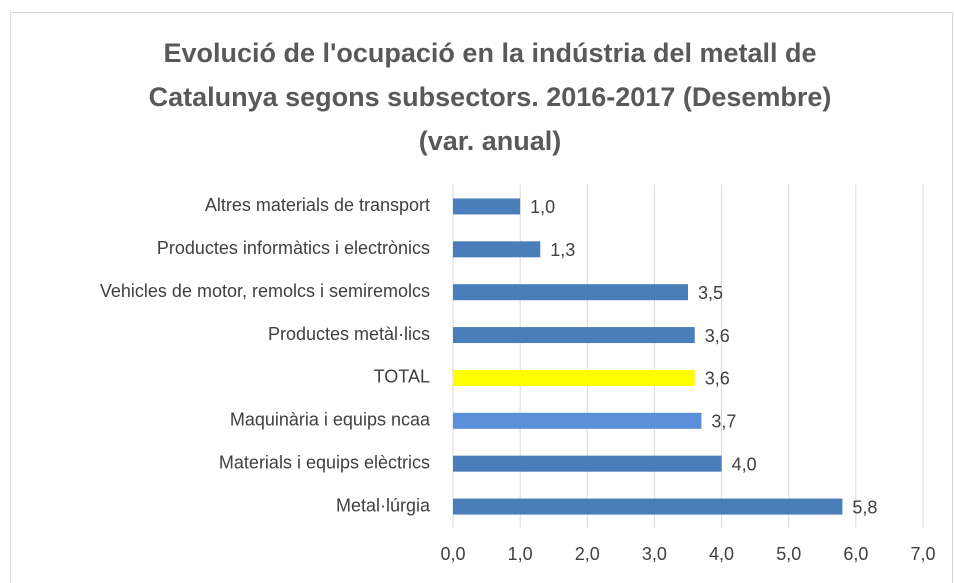 The image size is (954, 583). I want to click on value-label: 3,5, so click(710, 293).